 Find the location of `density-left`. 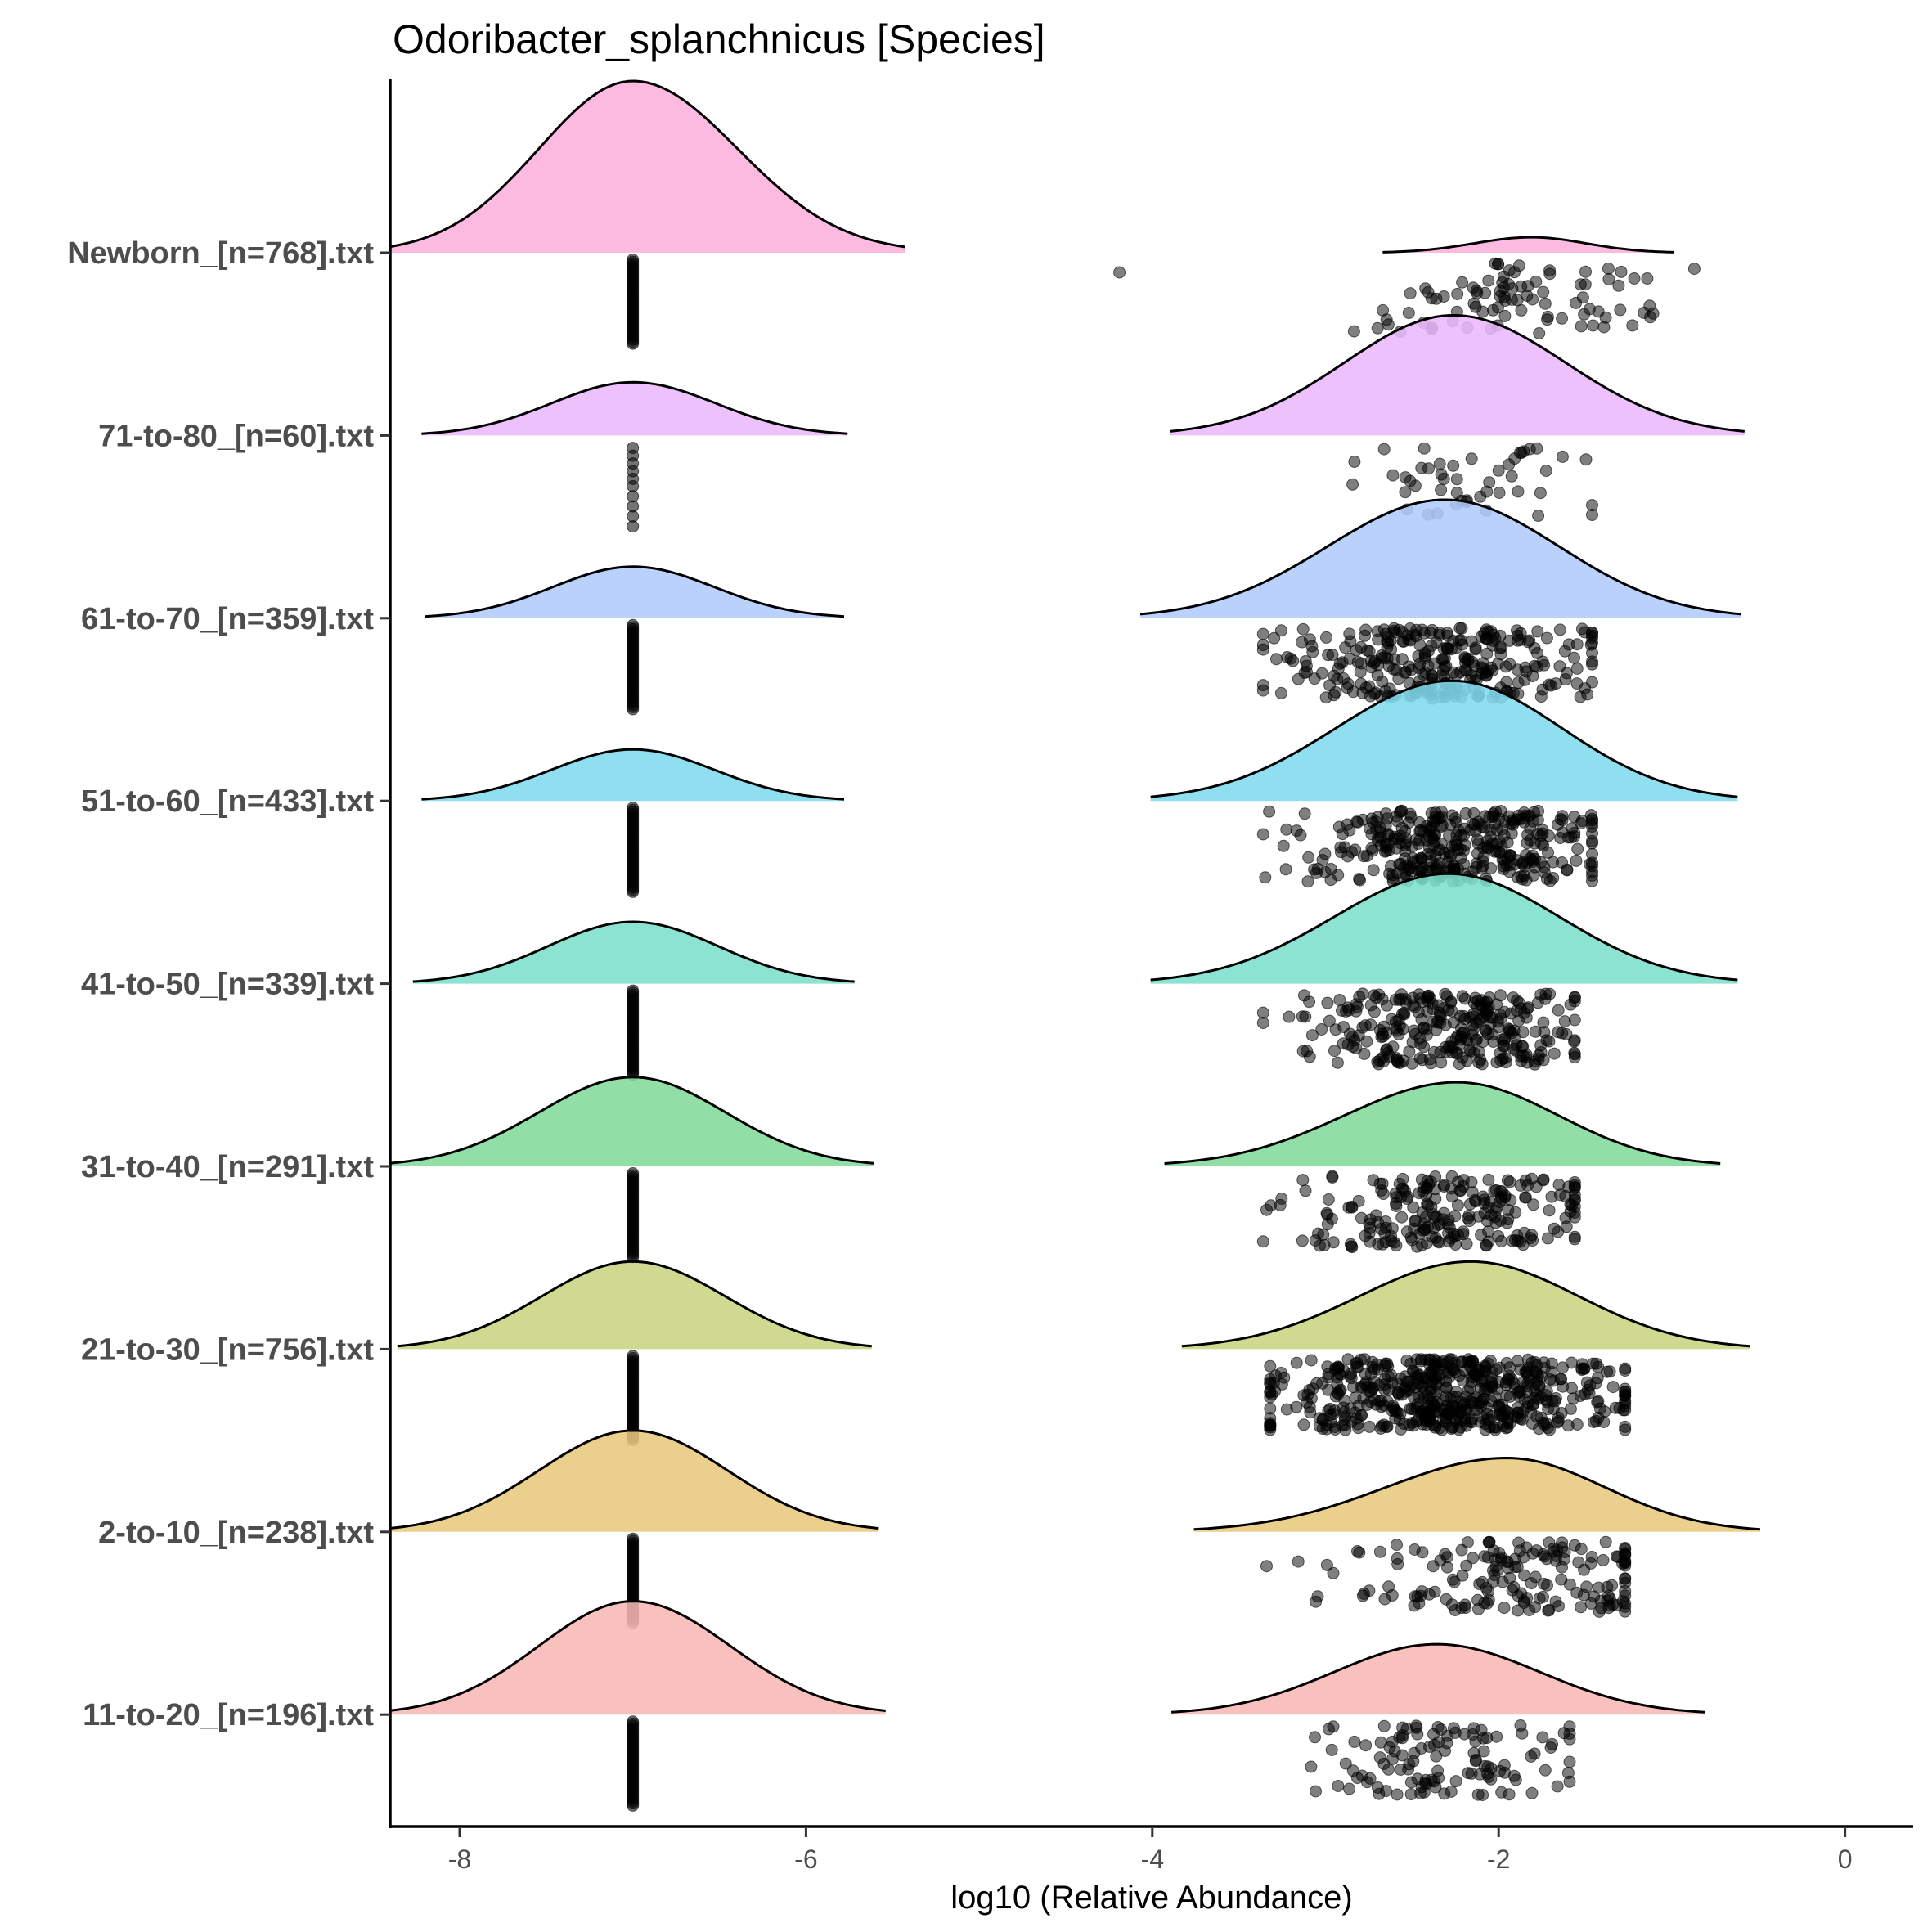

density-left is located at coordinates (638, 1658).